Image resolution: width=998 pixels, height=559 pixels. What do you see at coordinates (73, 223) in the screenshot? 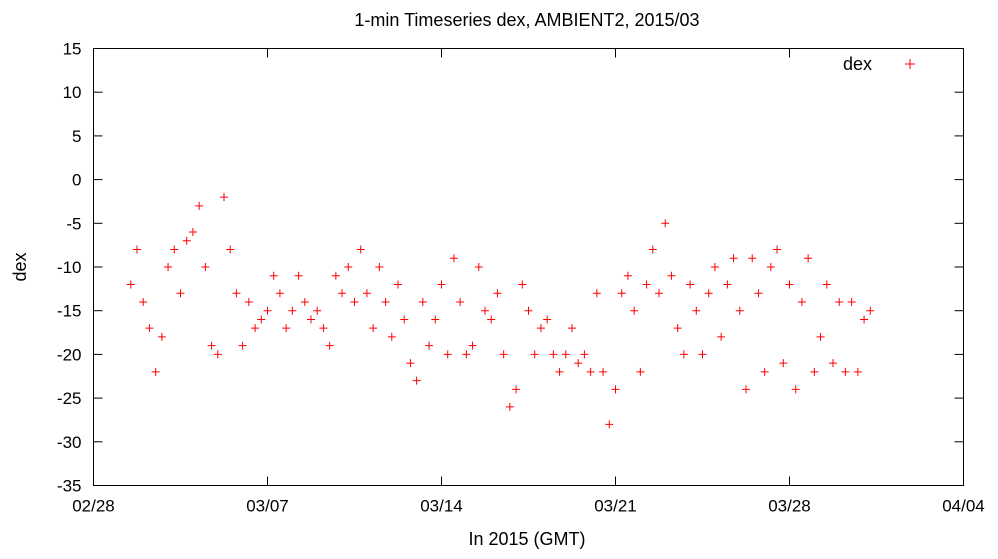
I see `y-tick-label: -5` at bounding box center [73, 223].